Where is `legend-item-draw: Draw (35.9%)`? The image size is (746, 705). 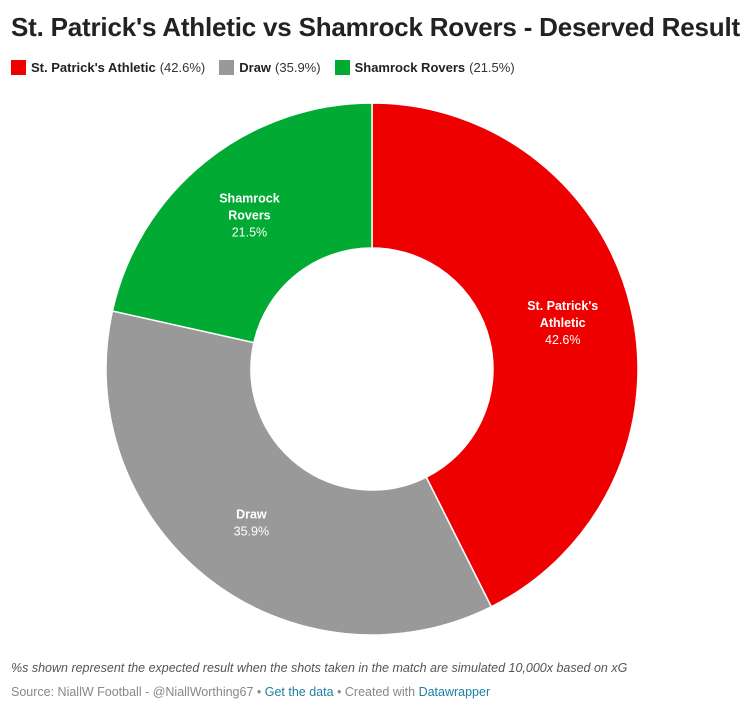
legend-item-draw: Draw (35.9%) is located at coordinates (270, 67).